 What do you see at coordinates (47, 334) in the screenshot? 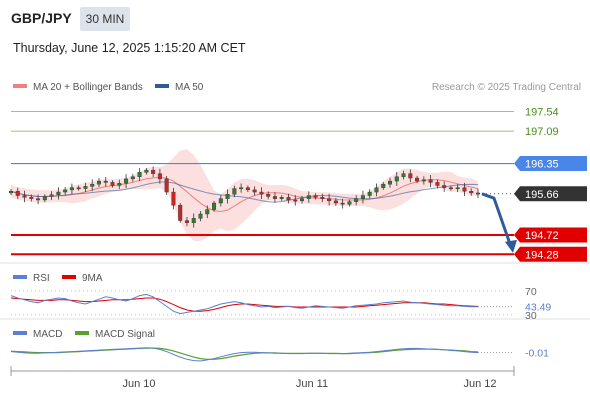
I see `macd-legend-label: MACD` at bounding box center [47, 334].